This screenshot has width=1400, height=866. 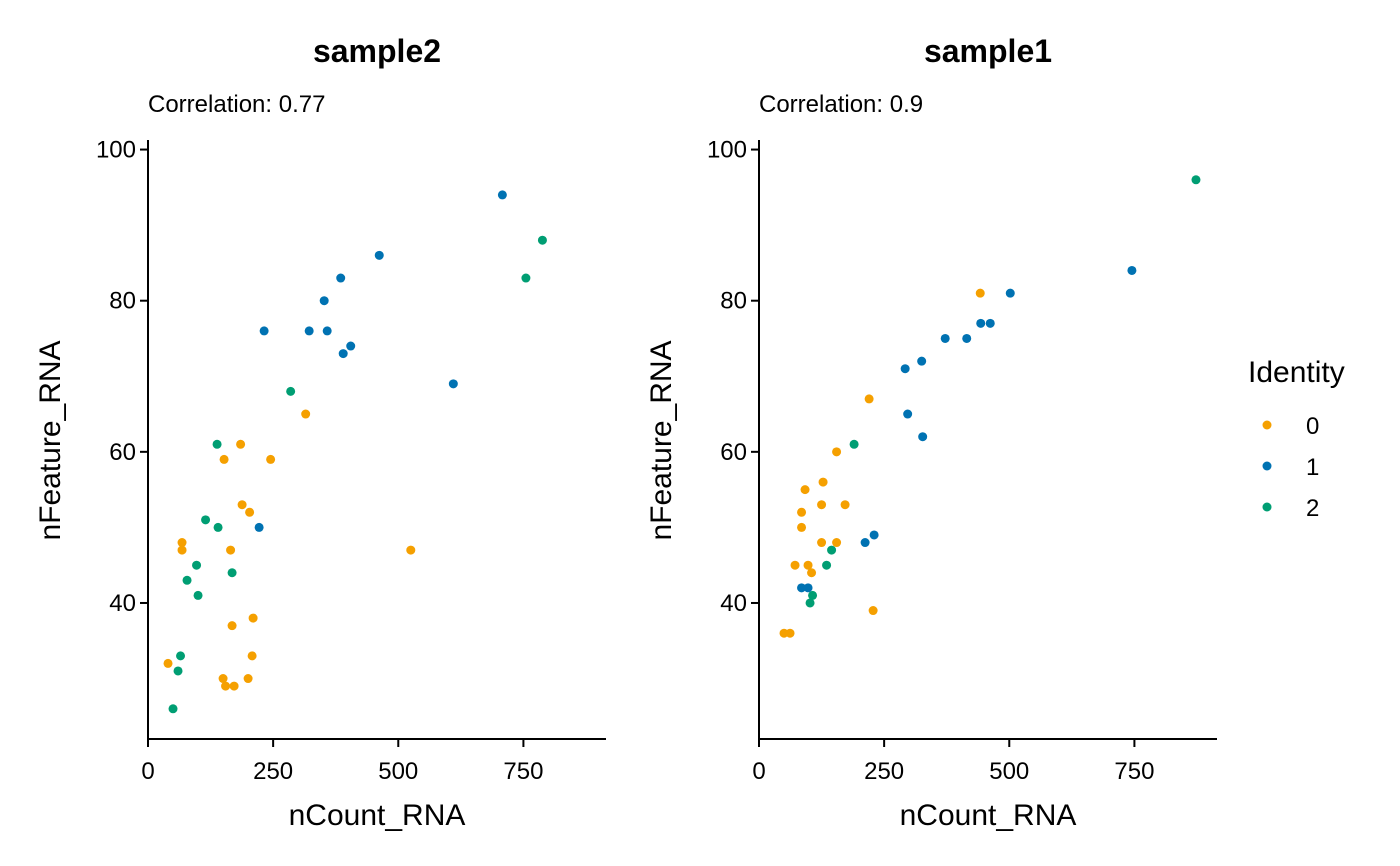 I want to click on chart-subtitle: Correlation: 0.9, so click(x=841, y=104).